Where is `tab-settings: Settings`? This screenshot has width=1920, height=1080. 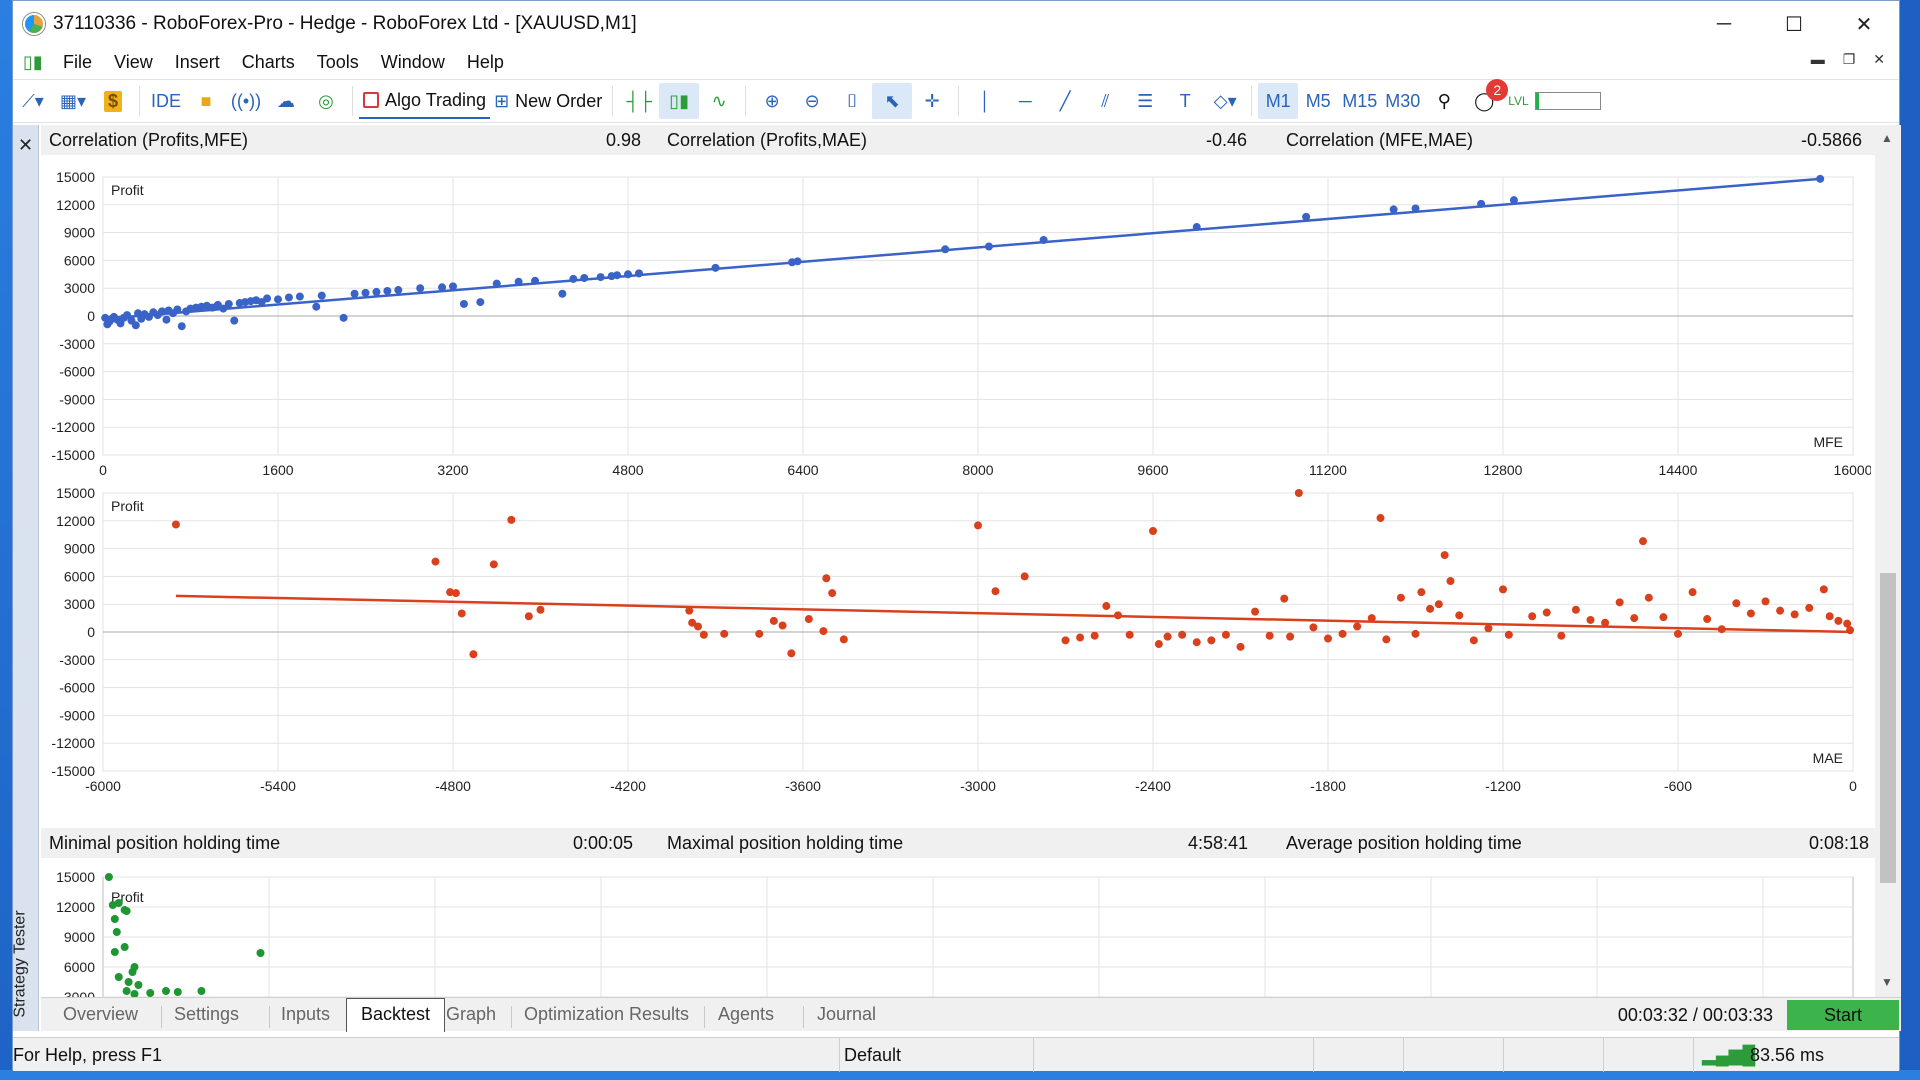
tab-settings: Settings is located at coordinates (207, 1014).